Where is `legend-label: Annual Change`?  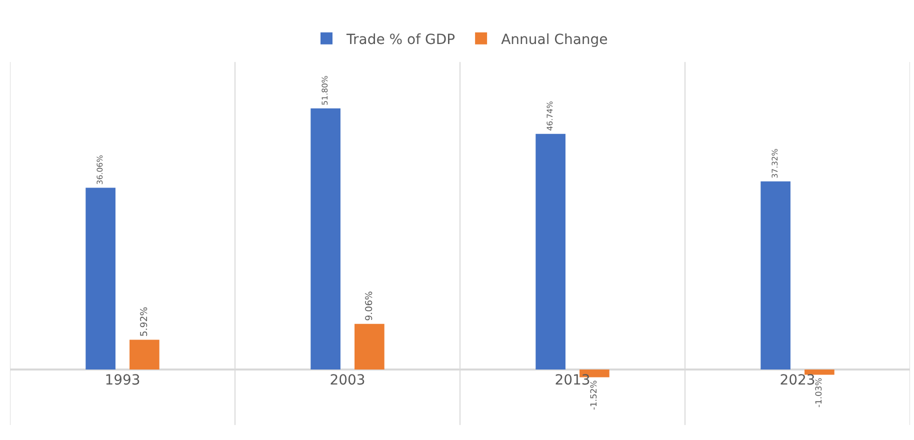 legend-label: Annual Change is located at coordinates (554, 40).